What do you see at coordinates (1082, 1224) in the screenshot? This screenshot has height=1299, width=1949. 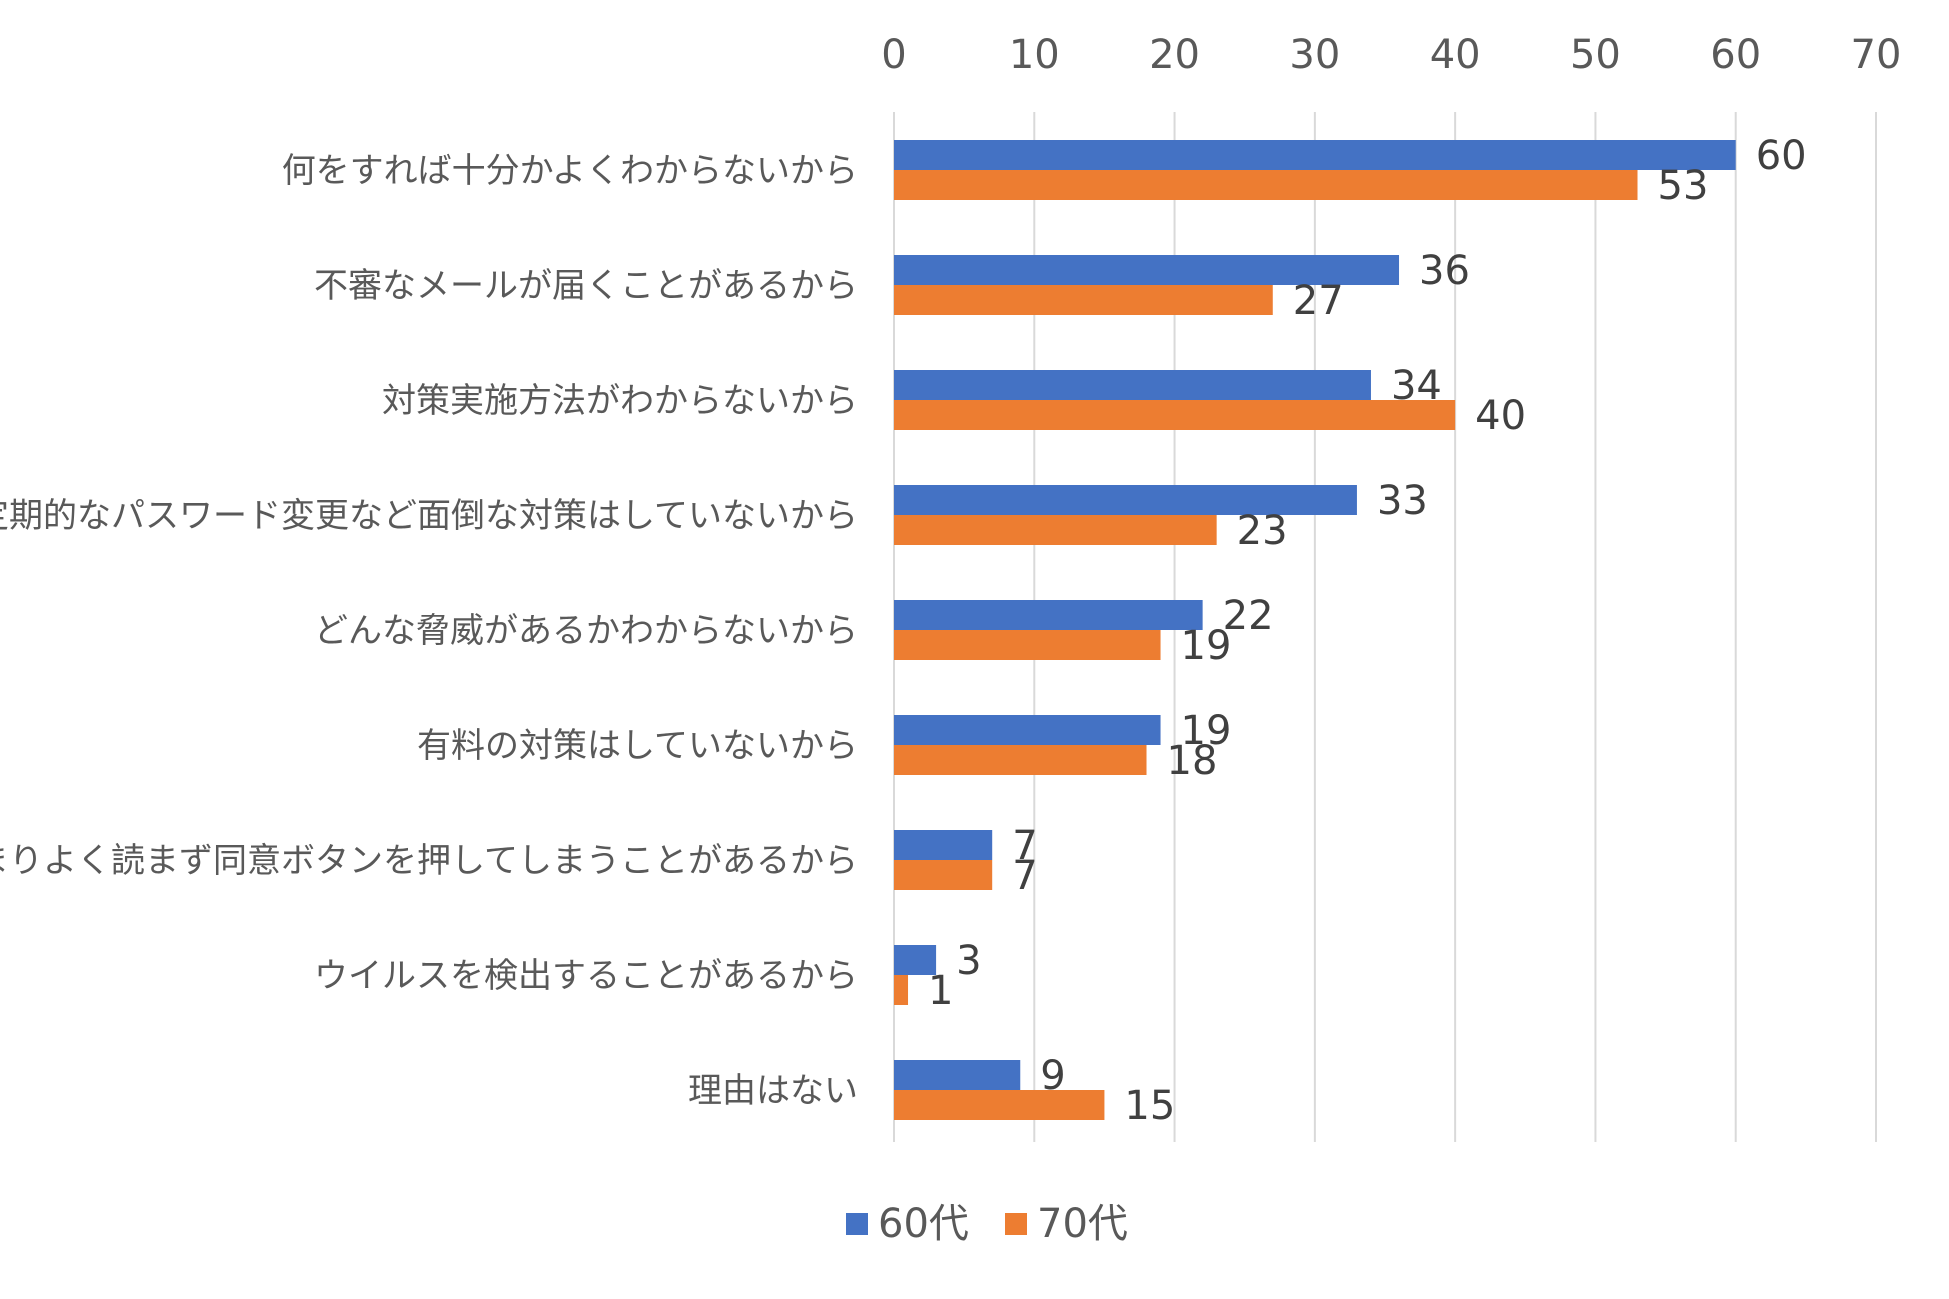 I see `legend-label: 70代` at bounding box center [1082, 1224].